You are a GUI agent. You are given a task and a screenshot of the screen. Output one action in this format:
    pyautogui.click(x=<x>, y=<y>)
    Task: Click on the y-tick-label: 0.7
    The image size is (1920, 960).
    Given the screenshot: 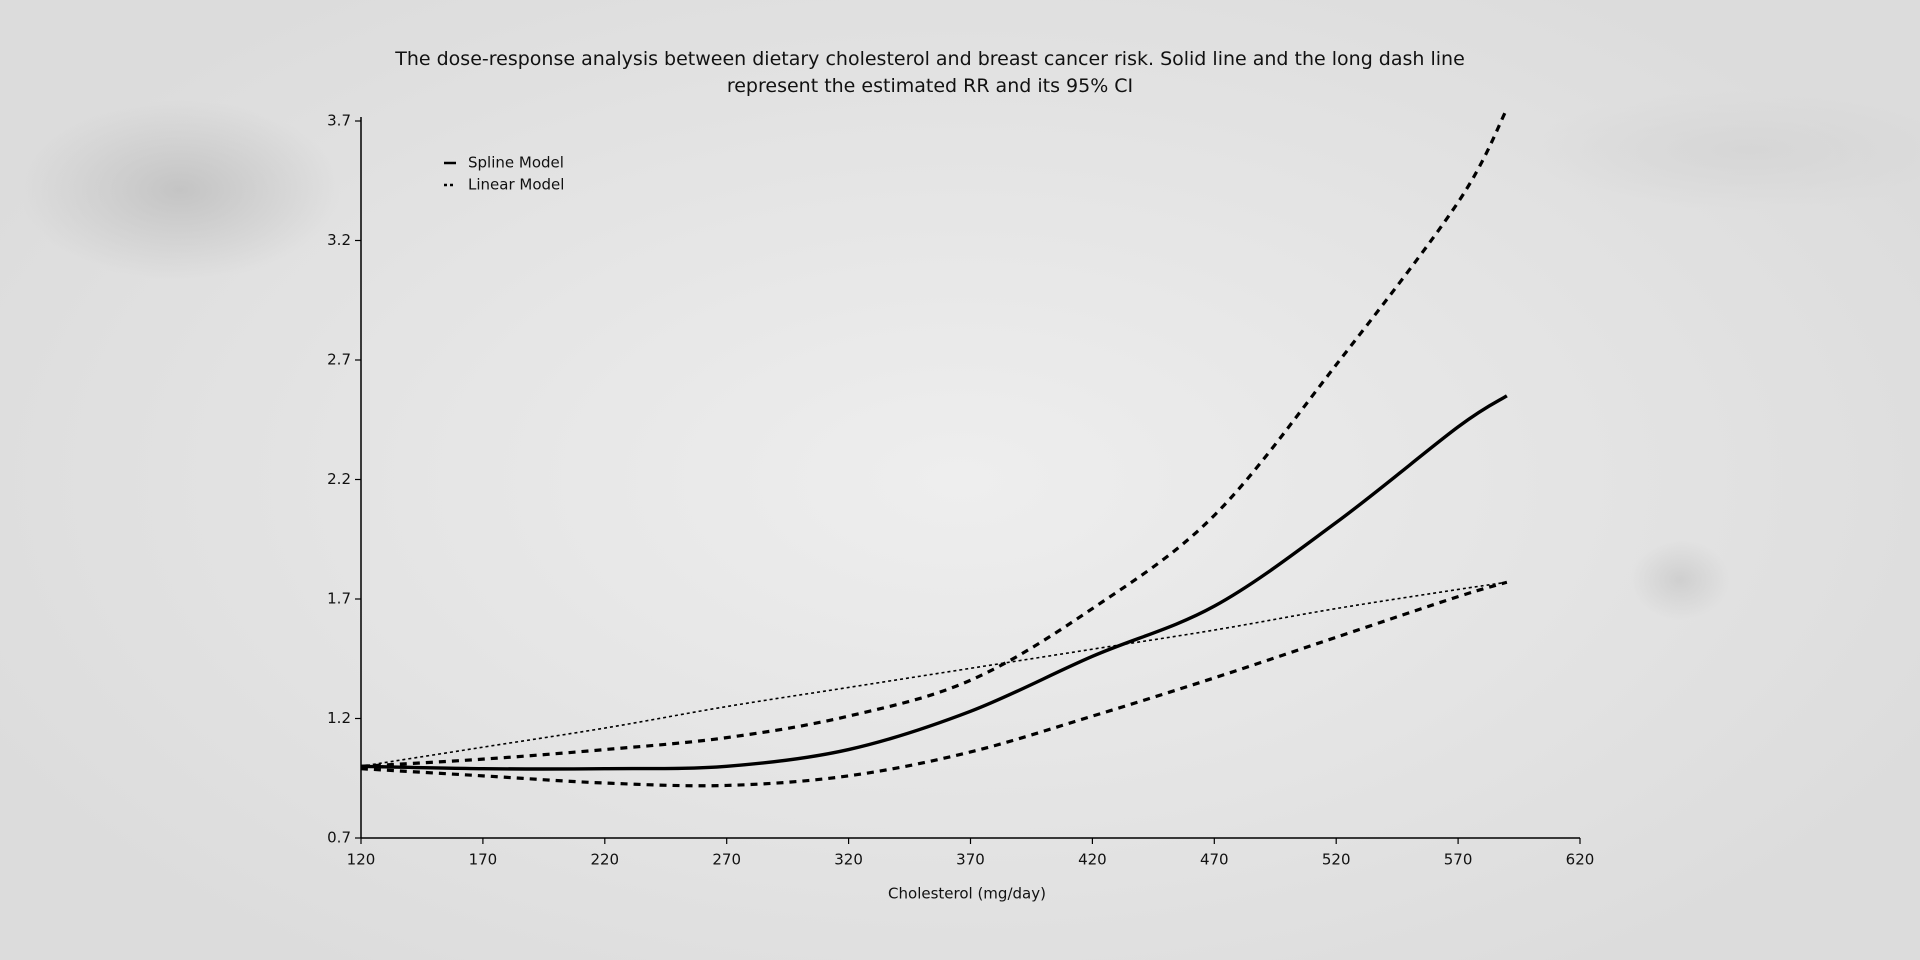 What is the action you would take?
    pyautogui.click(x=339, y=838)
    